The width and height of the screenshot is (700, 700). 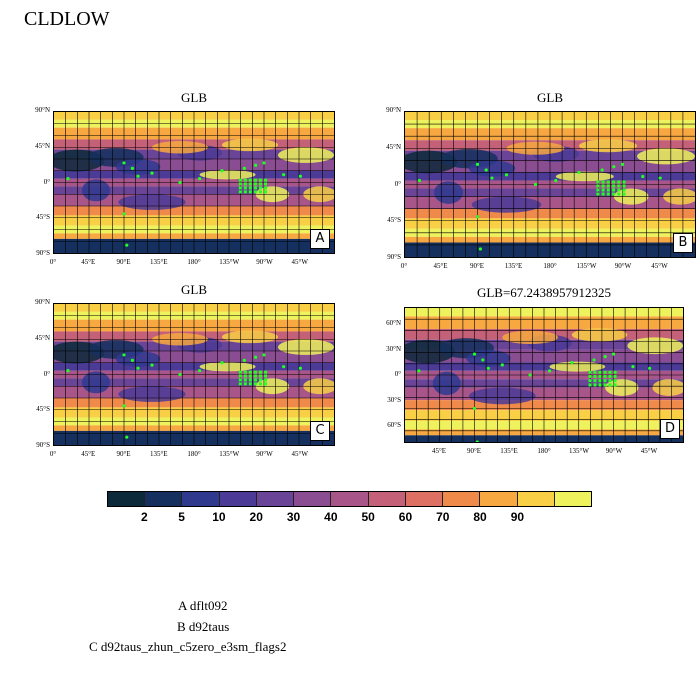 I want to click on x-tick-label: 135°W, so click(x=586, y=266).